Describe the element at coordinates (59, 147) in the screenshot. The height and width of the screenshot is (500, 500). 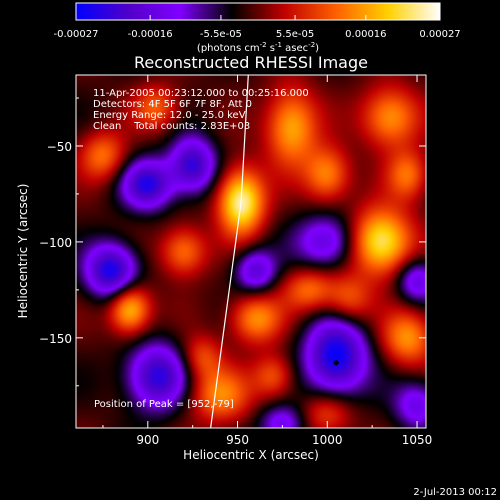
I see `y-tick-label: −50` at that location.